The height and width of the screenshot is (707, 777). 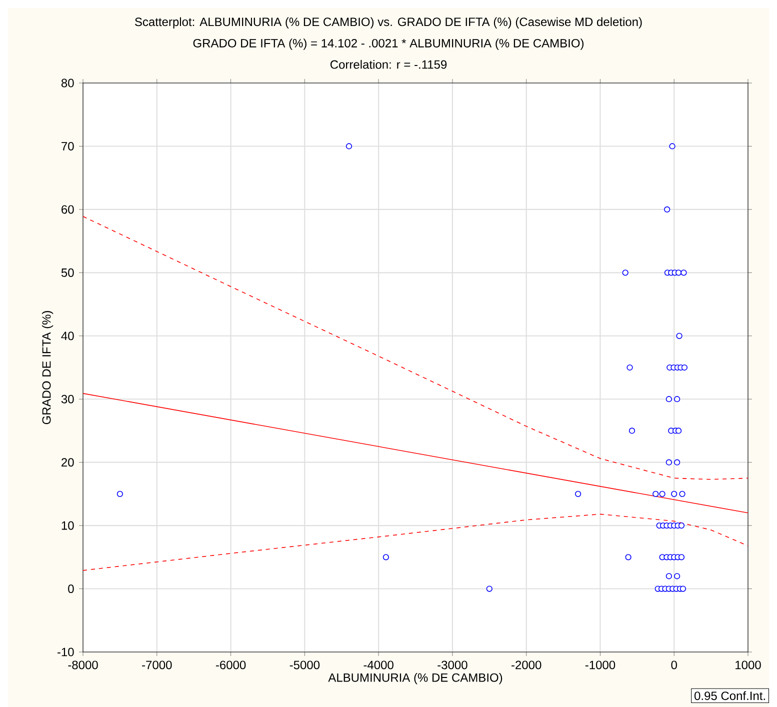 What do you see at coordinates (83, 665) in the screenshot?
I see `x-tick-label: -8000` at bounding box center [83, 665].